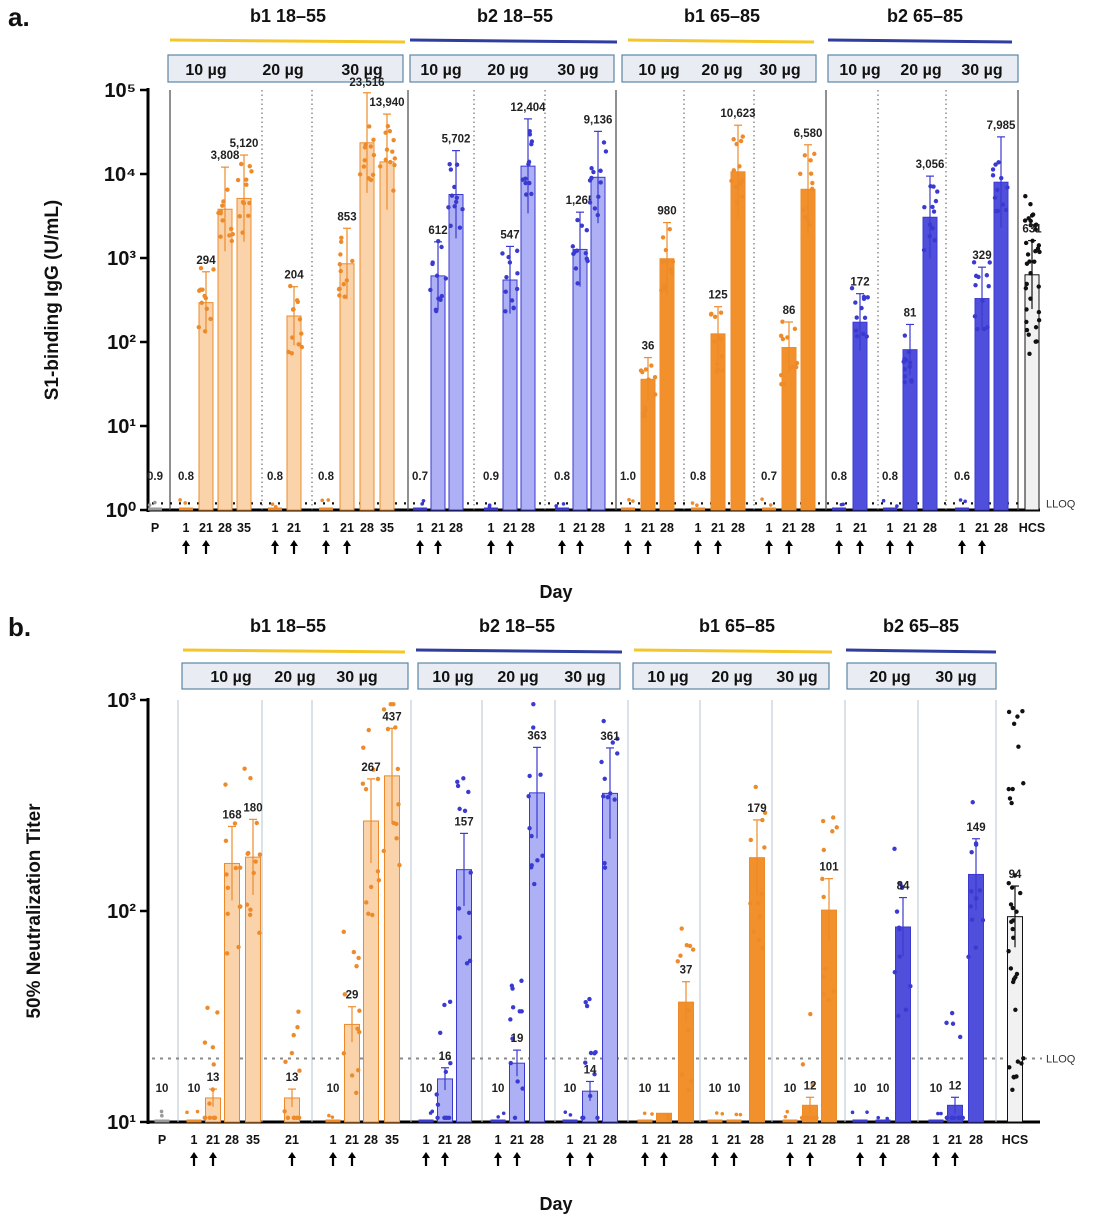 This screenshot has height=1216, width=1100. What do you see at coordinates (162, 1140) in the screenshot?
I see `x-tick-label: P` at bounding box center [162, 1140].